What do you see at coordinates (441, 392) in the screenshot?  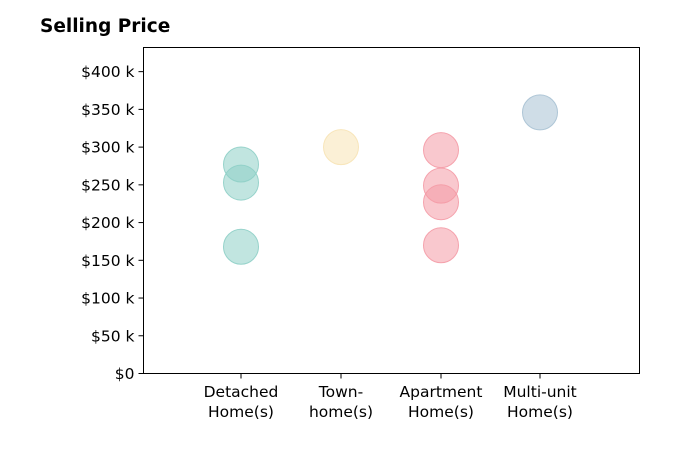 I see `x-category-label: Apartment` at bounding box center [441, 392].